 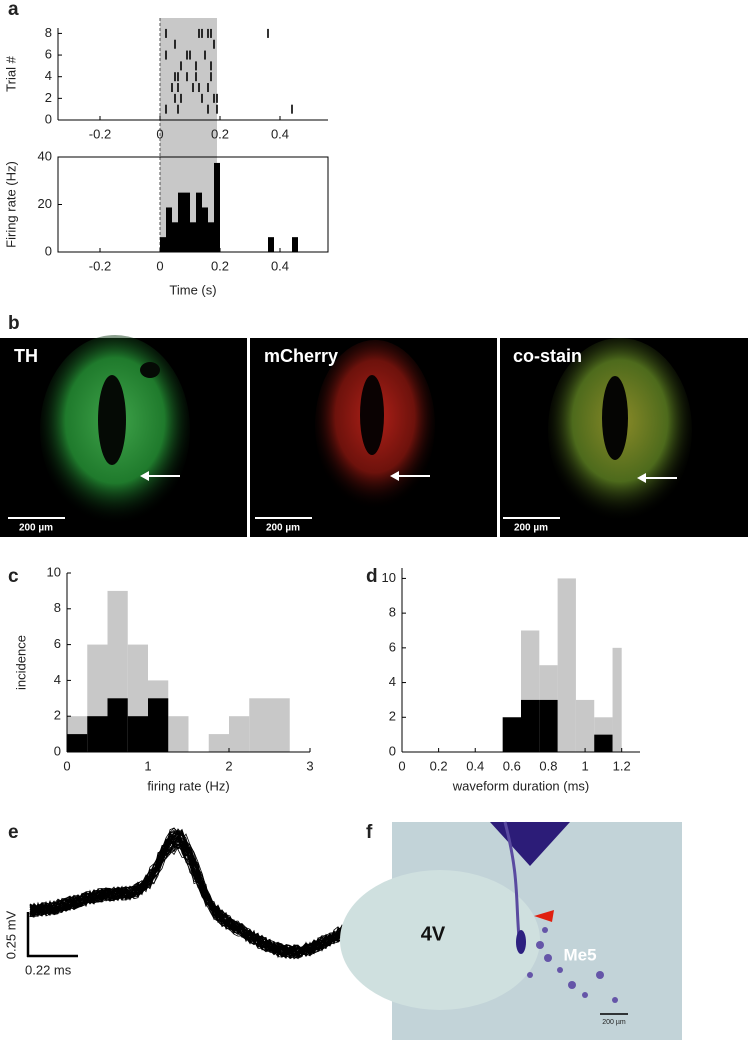 What do you see at coordinates (624, 437) in the screenshot?
I see `micrograph: co-stain 200 µm` at bounding box center [624, 437].